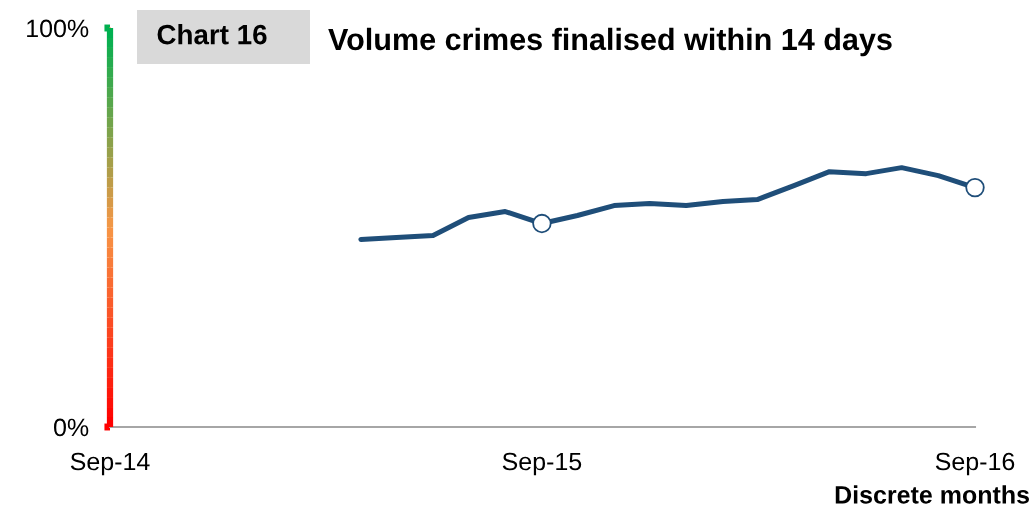  I want to click on x-tick-label: Sep-16, so click(975, 464).